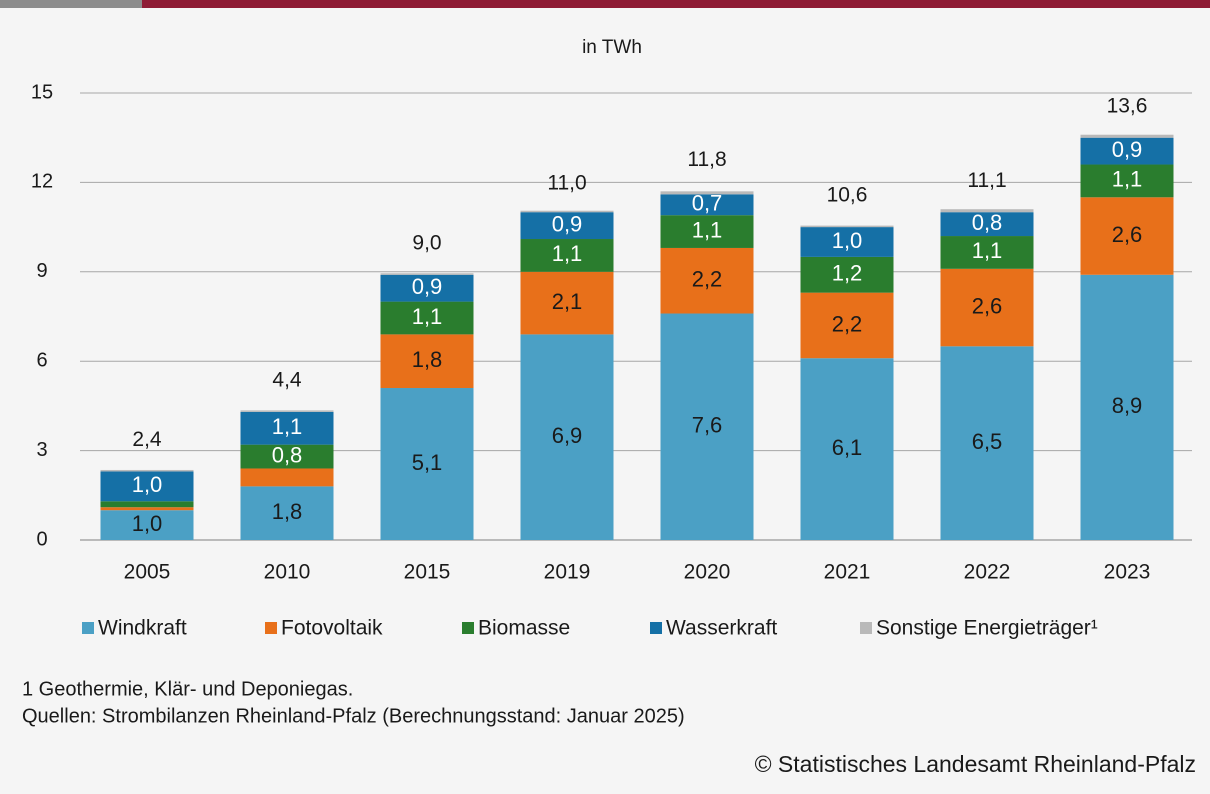 This screenshot has height=794, width=1210. I want to click on legend-label: Wasserkraft, so click(721, 628).